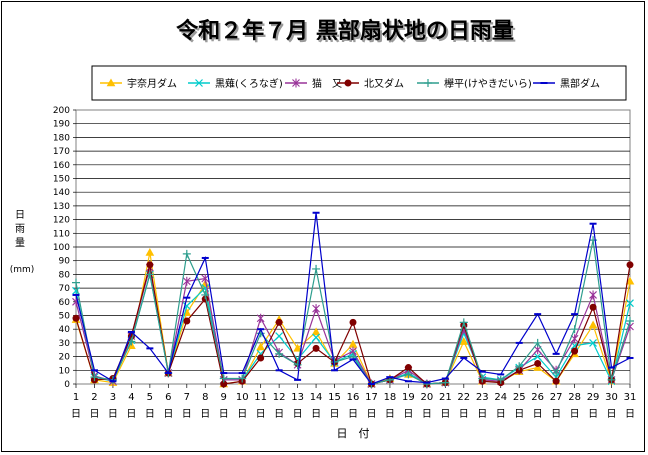 The height and width of the screenshot is (455, 648). I want to click on legend-label: 黒薙(くろなぎ), so click(249, 83).